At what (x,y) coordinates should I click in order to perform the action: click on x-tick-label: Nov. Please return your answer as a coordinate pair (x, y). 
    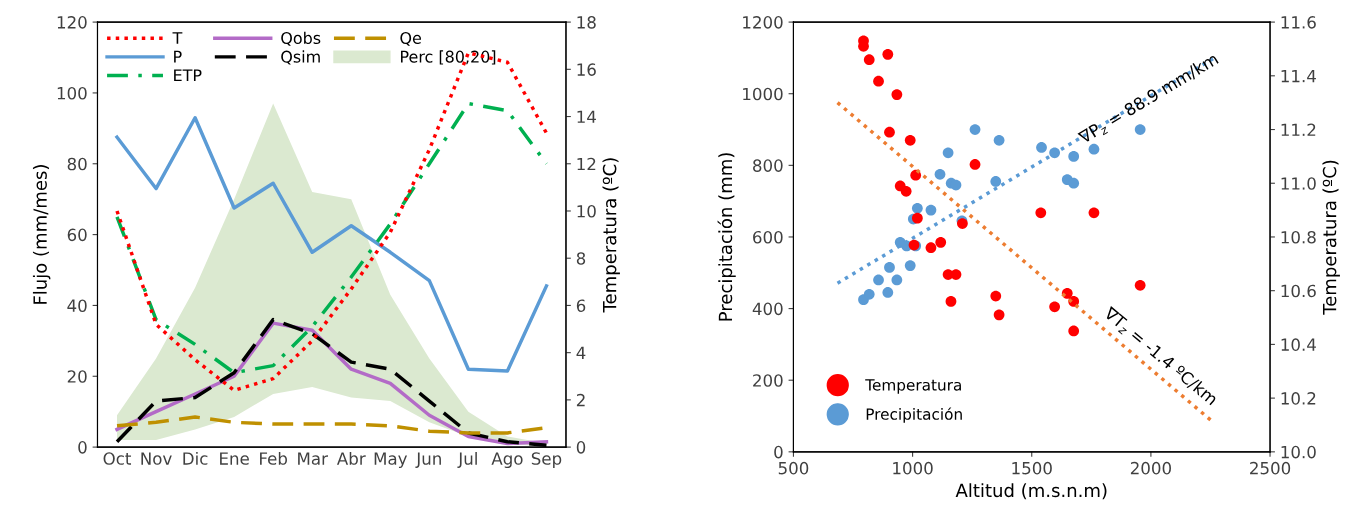
    Looking at the image, I should click on (156, 458).